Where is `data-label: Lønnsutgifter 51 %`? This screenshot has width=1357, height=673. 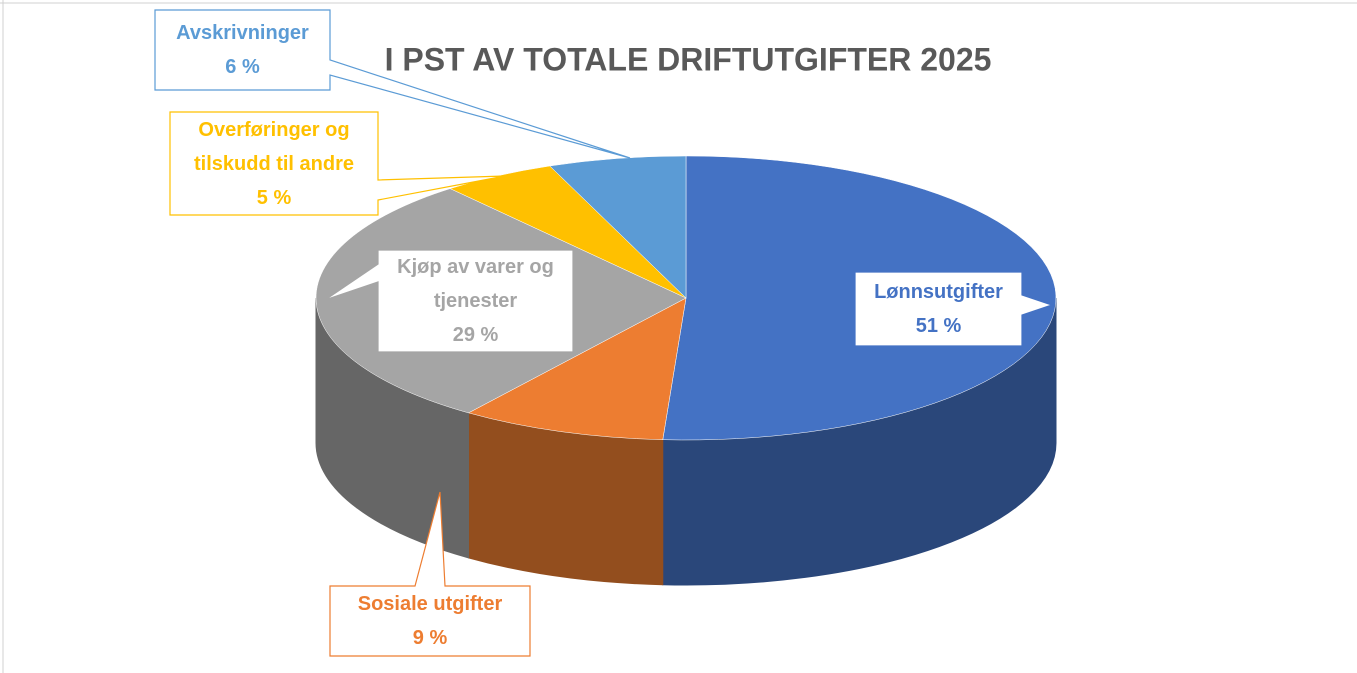
data-label: Lønnsutgifter 51 % is located at coordinates (938, 309).